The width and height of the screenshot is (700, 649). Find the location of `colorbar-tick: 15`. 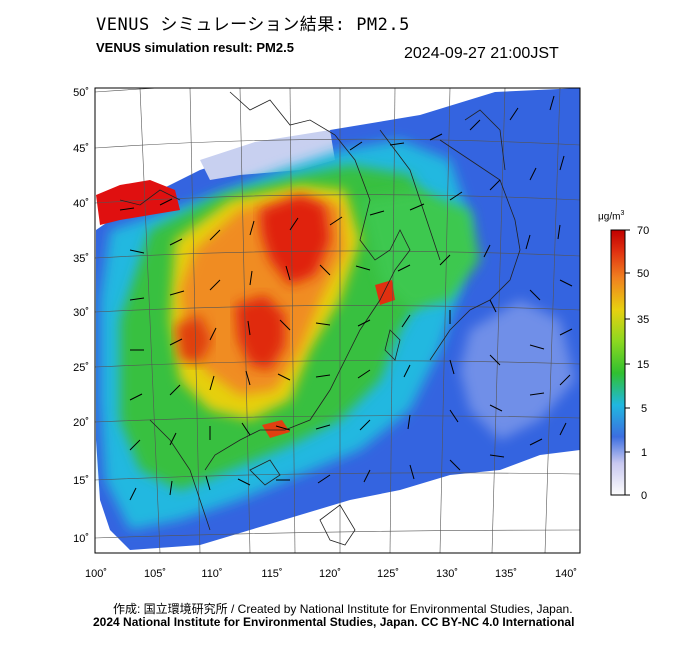

colorbar-tick: 15 is located at coordinates (643, 365).